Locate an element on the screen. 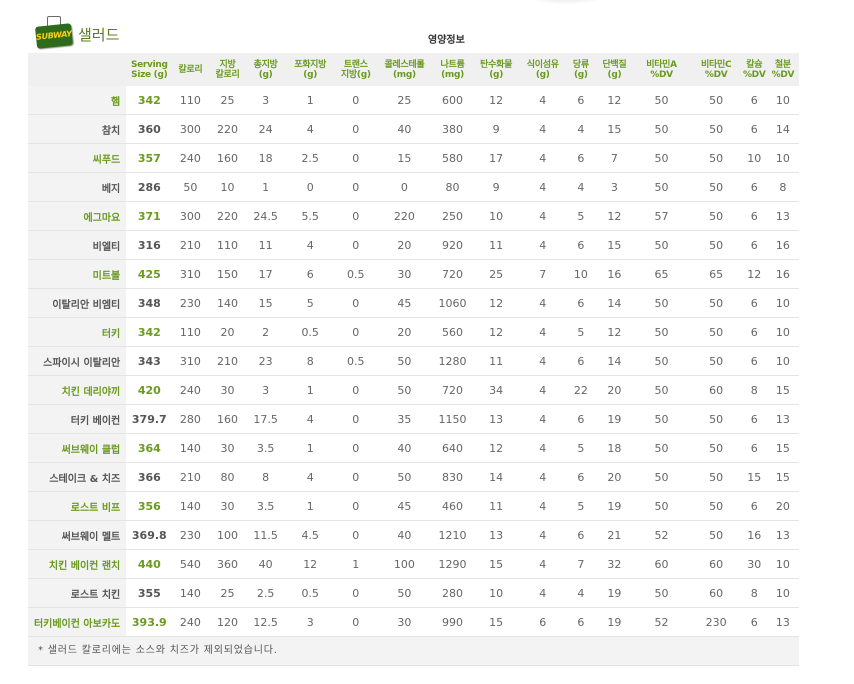 This screenshot has height=684, width=854. table-cell: 310 is located at coordinates (190, 274).